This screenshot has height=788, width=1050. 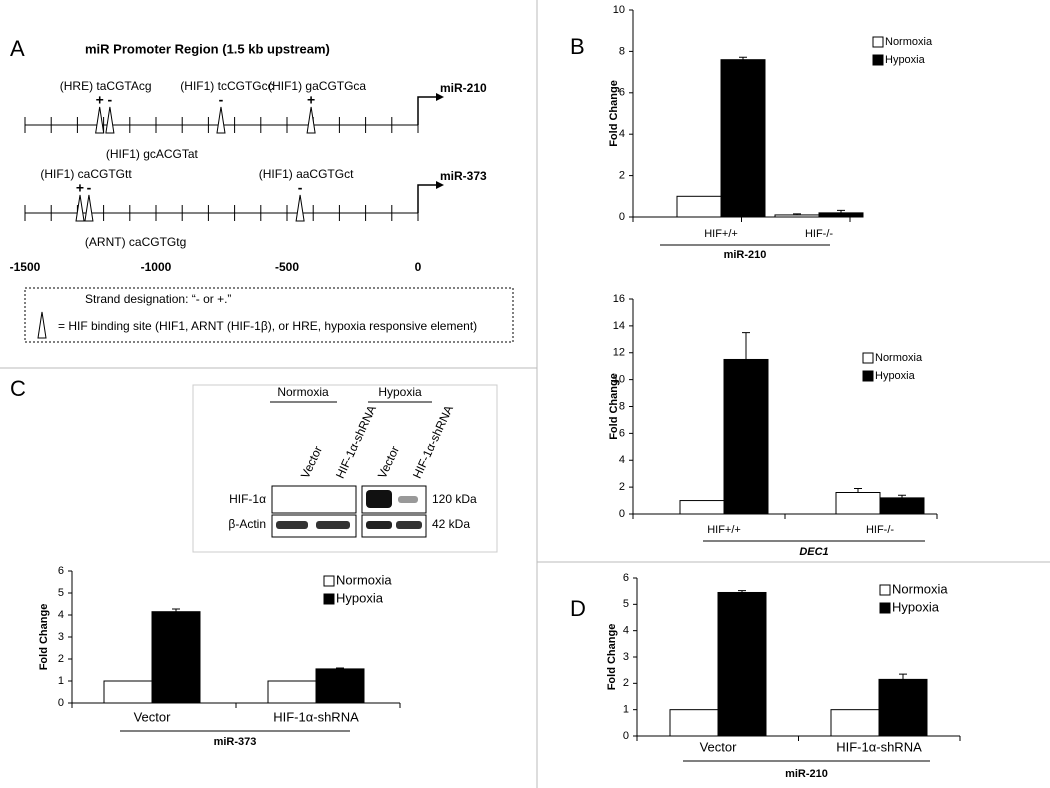 What do you see at coordinates (106, 86) in the screenshot?
I see `site-label: (HRE) taCGTAcg` at bounding box center [106, 86].